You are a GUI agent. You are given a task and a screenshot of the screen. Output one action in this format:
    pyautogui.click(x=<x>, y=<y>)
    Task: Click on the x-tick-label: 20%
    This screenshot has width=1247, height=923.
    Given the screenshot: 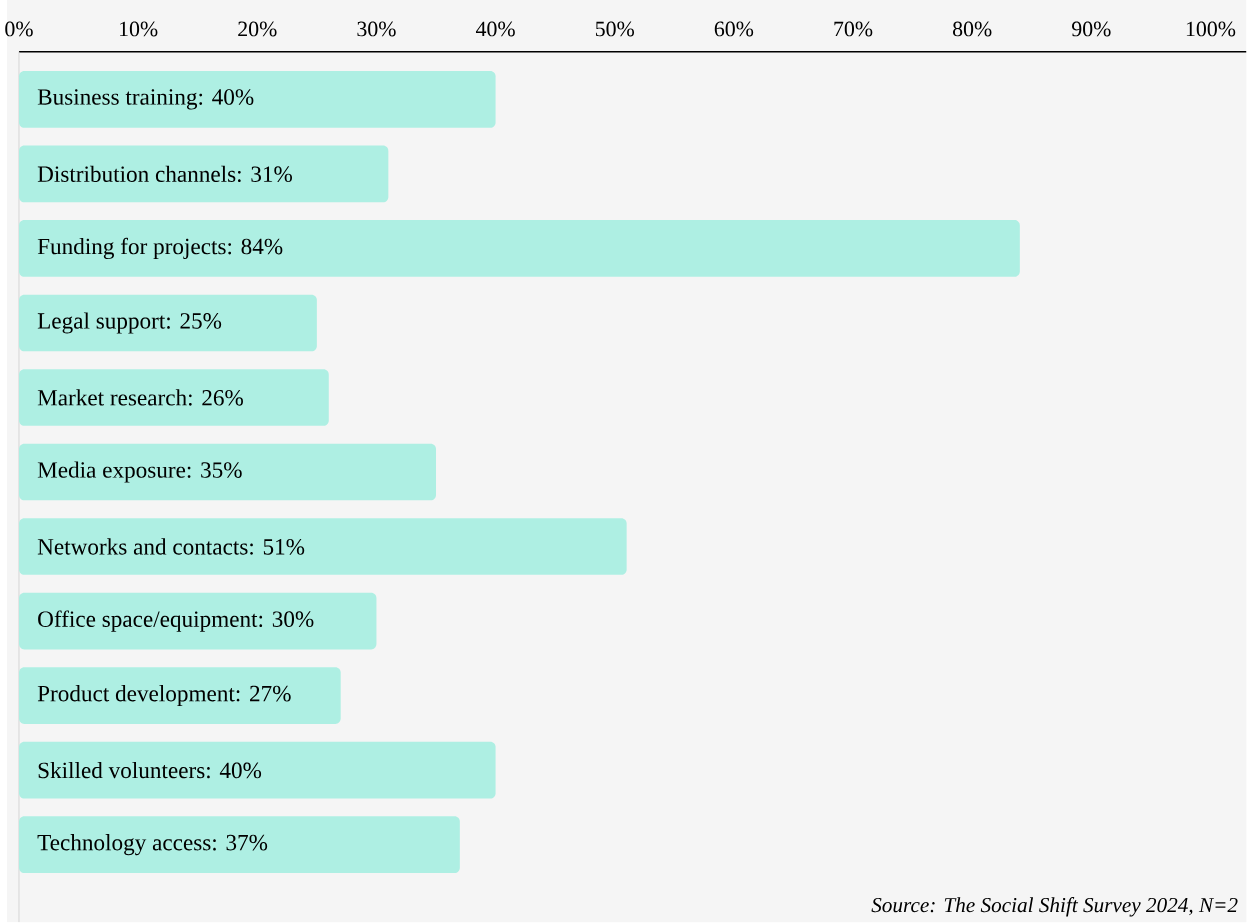 What is the action you would take?
    pyautogui.click(x=257, y=29)
    